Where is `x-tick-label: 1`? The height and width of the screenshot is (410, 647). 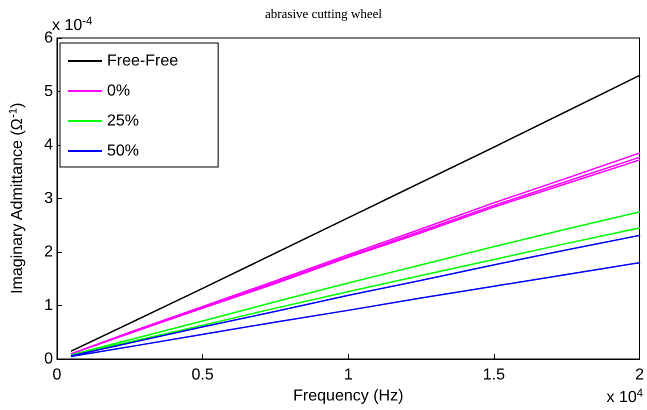
x-tick-label: 1 is located at coordinates (348, 375).